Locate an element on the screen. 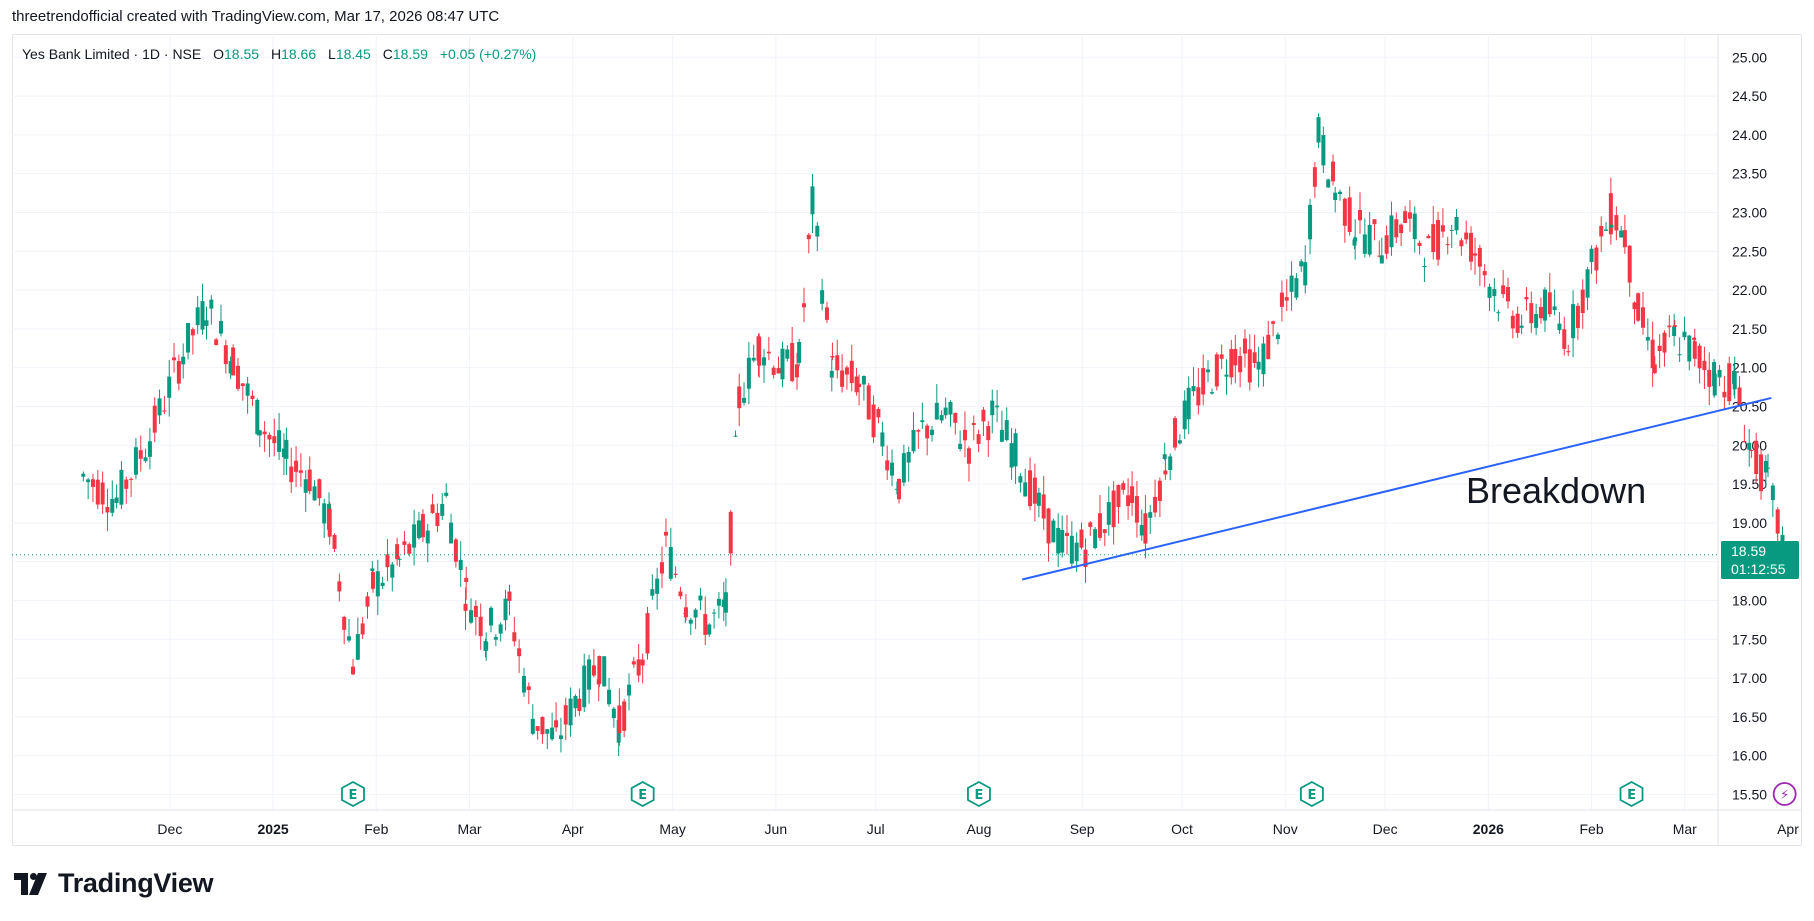 This screenshot has height=921, width=1814. open-label: O is located at coordinates (219, 54).